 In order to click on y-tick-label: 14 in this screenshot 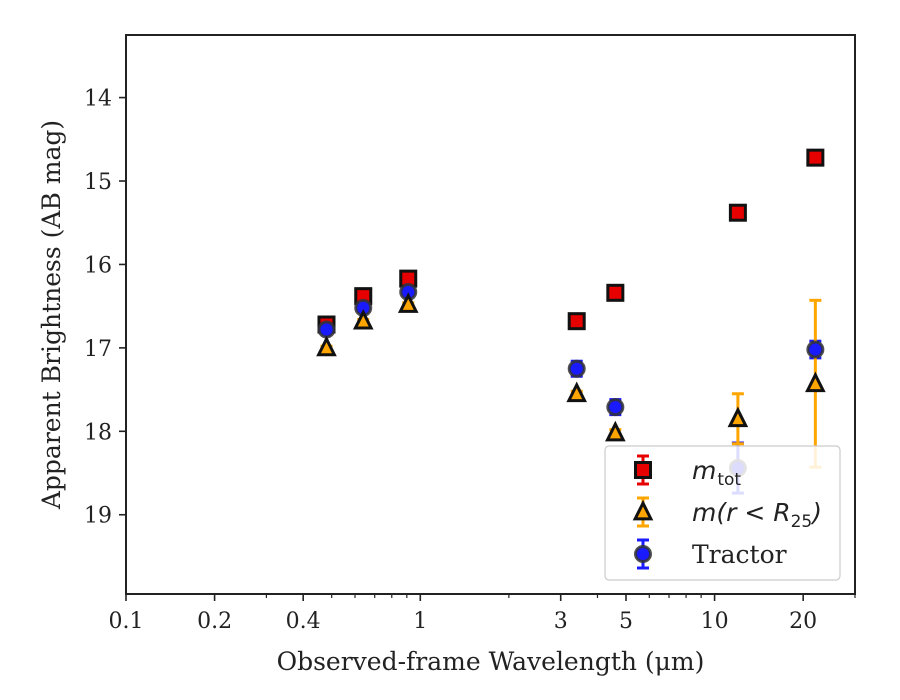, I will do `click(98, 99)`.